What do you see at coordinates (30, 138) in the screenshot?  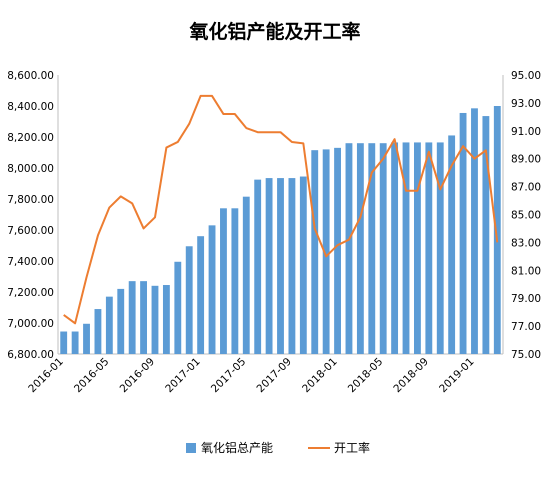 I see `y-left-tick-label: 8,200.00` at bounding box center [30, 138].